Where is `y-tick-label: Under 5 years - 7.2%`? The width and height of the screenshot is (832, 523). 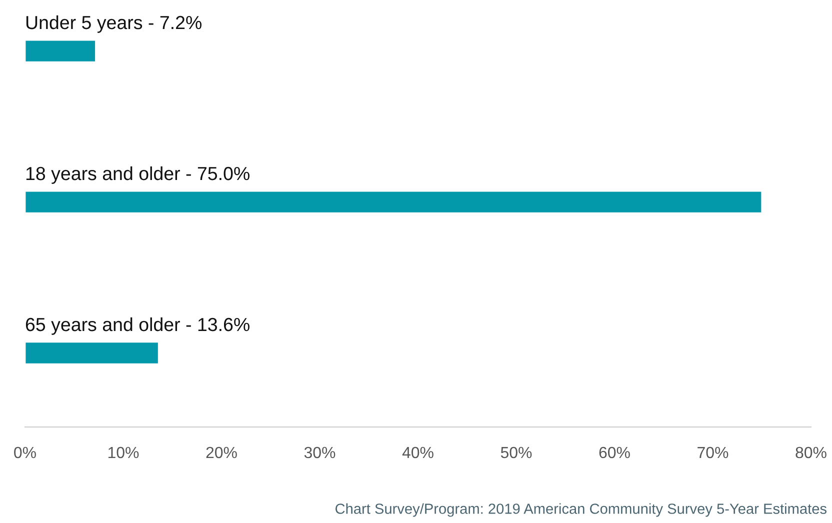
y-tick-label: Under 5 years - 7.2% is located at coordinates (114, 24).